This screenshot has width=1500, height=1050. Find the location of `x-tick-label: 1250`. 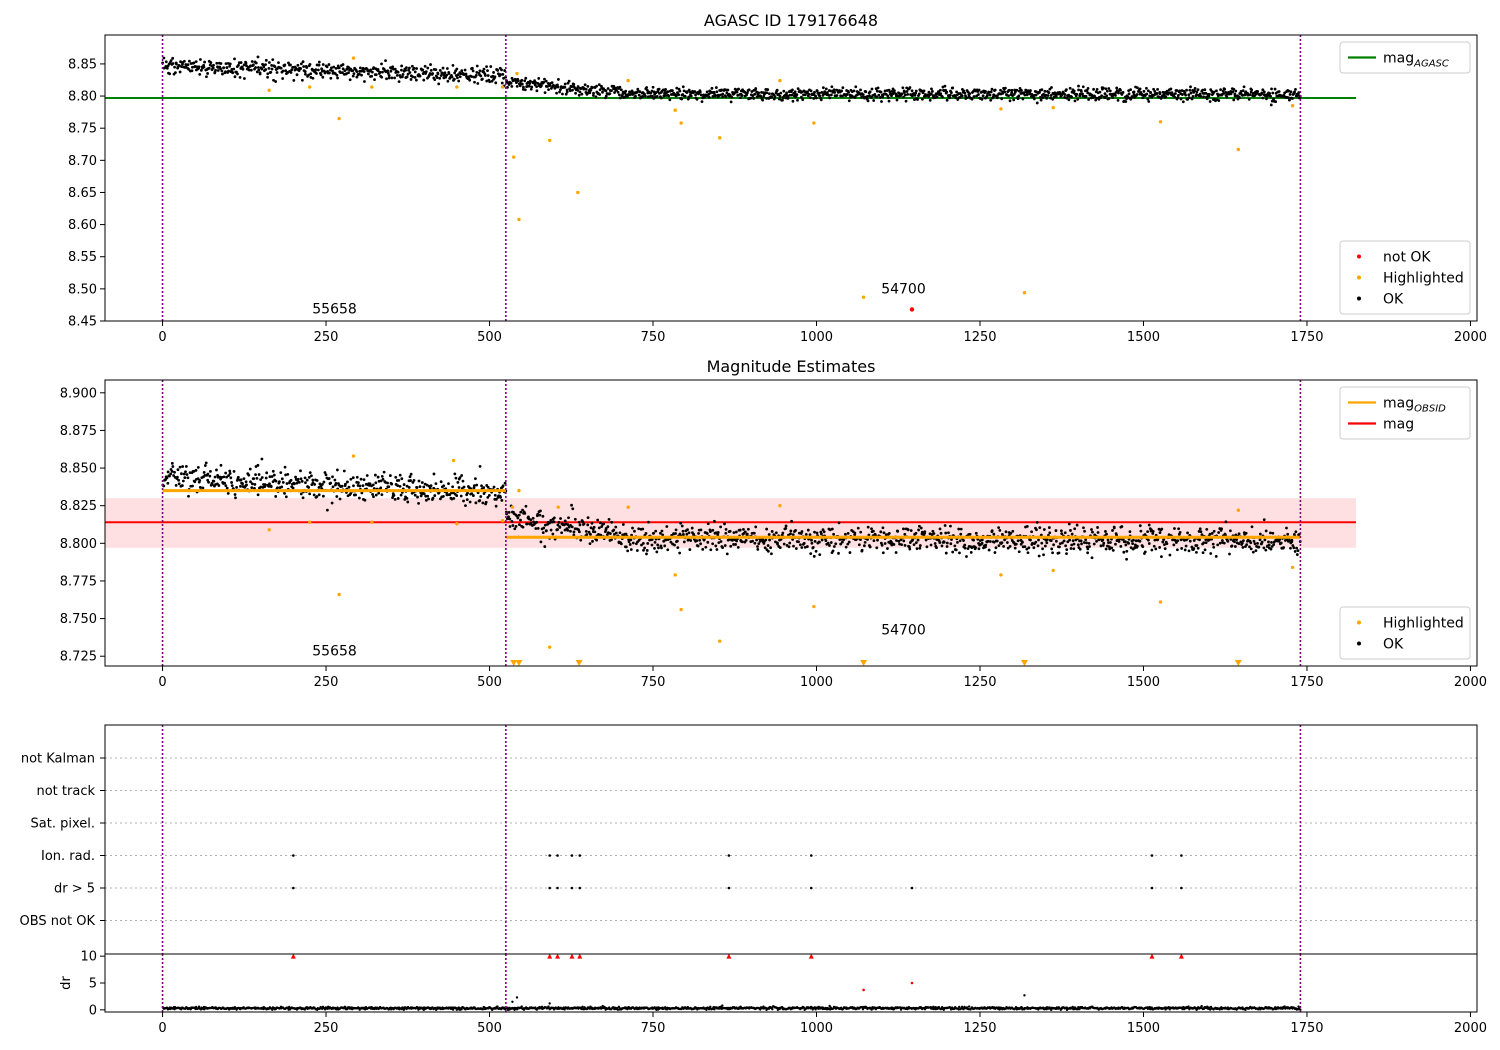

x-tick-label: 1250 is located at coordinates (979, 682).